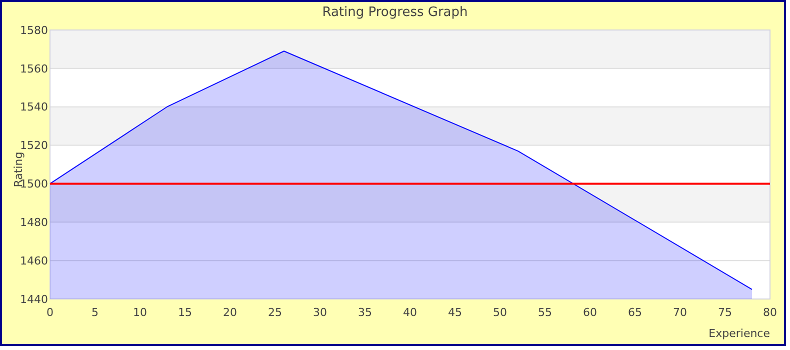 This screenshot has width=790, height=350. Describe the element at coordinates (275, 312) in the screenshot. I see `x-tick-label: 25` at that location.